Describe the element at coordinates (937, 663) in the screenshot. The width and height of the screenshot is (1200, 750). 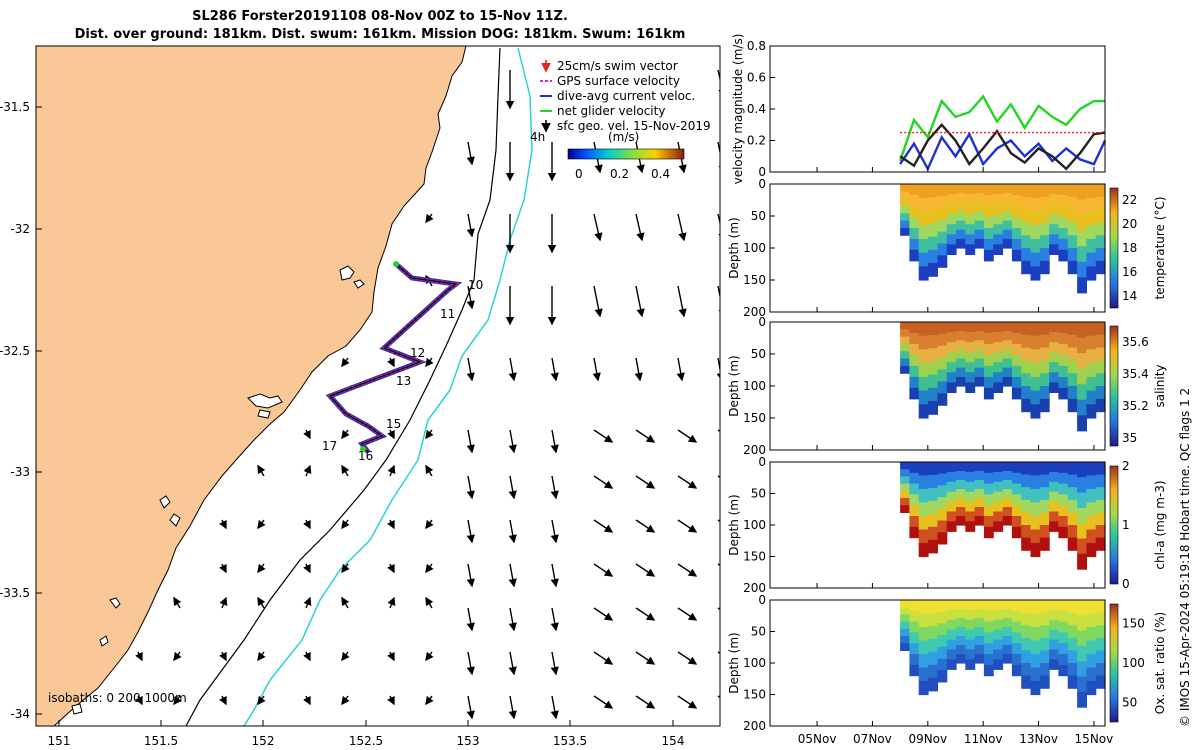
I see `panel-frame` at that location.